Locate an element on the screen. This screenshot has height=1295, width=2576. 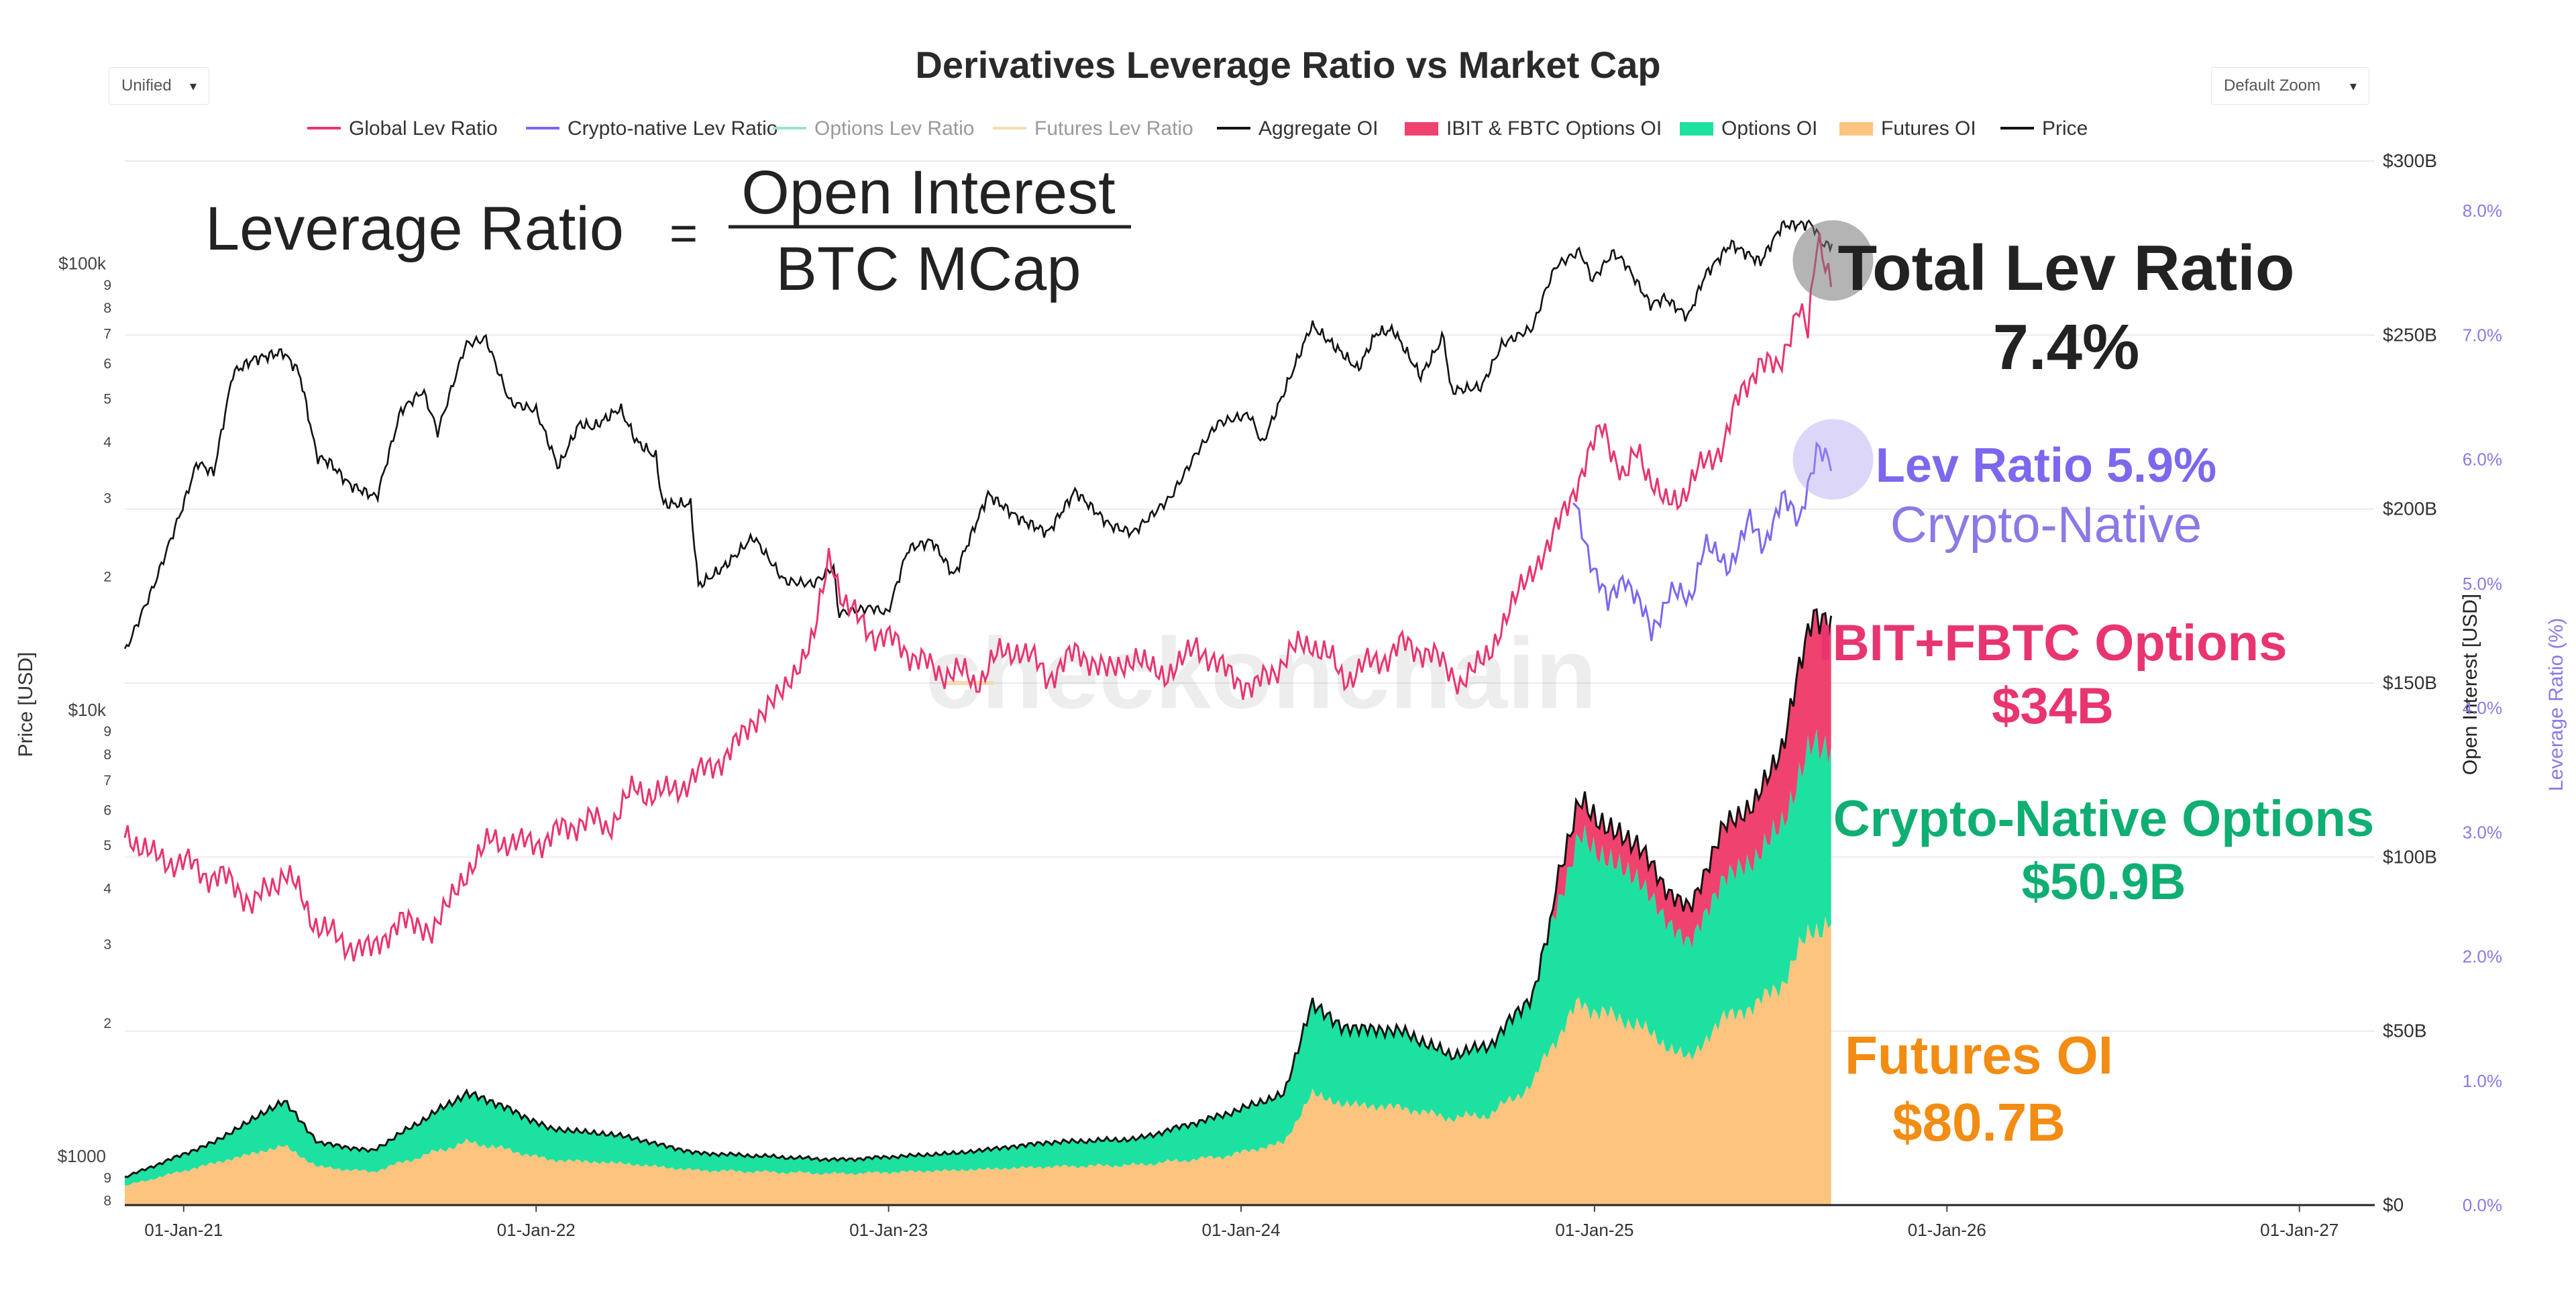
formula-equals: = is located at coordinates (683, 234).